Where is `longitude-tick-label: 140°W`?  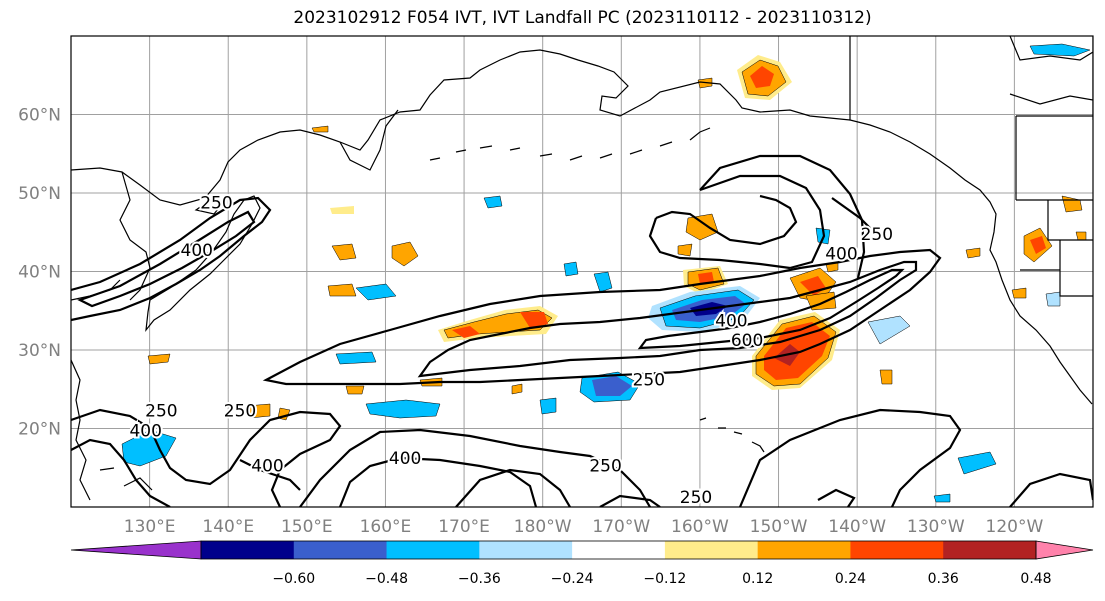 longitude-tick-label: 140°W is located at coordinates (857, 527).